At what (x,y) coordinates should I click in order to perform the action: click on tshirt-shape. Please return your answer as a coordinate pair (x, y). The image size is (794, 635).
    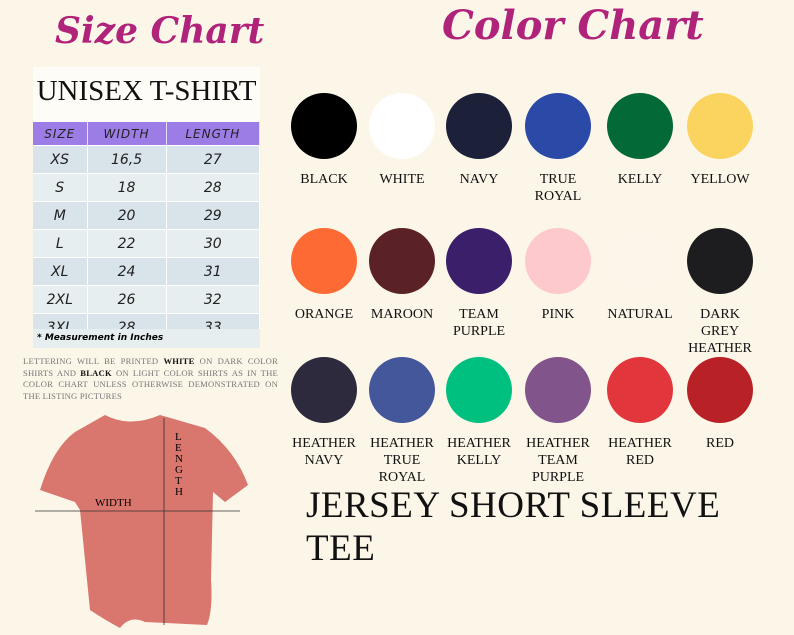
    Looking at the image, I should click on (144, 521).